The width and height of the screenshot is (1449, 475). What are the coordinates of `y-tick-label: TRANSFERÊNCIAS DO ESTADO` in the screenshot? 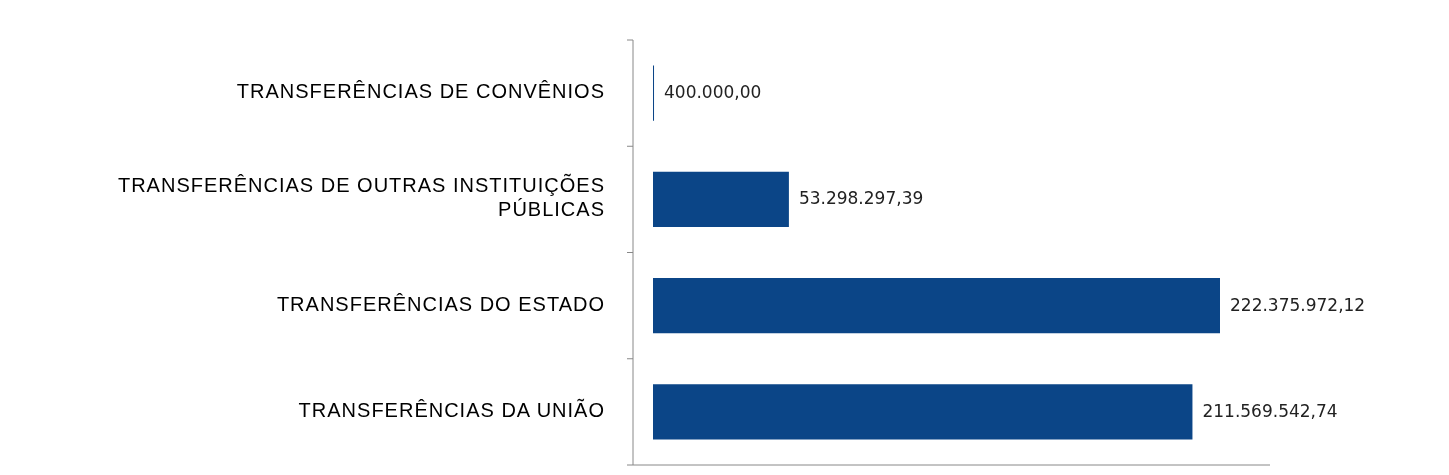 It's located at (440, 303).